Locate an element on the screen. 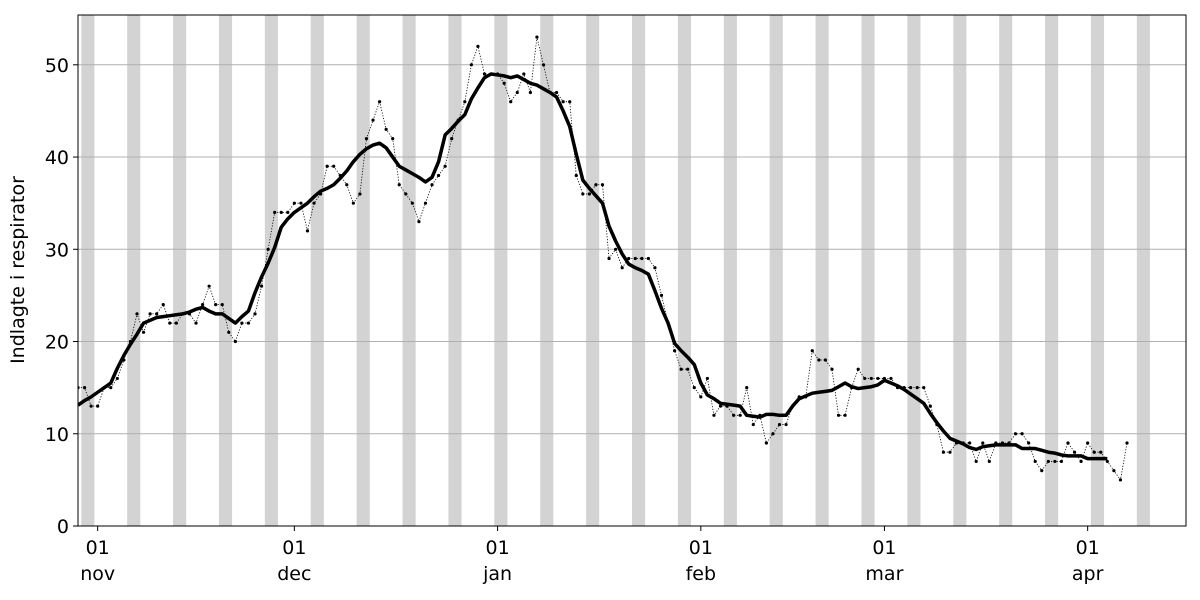  y-tick-label: 30 is located at coordinates (57, 250).